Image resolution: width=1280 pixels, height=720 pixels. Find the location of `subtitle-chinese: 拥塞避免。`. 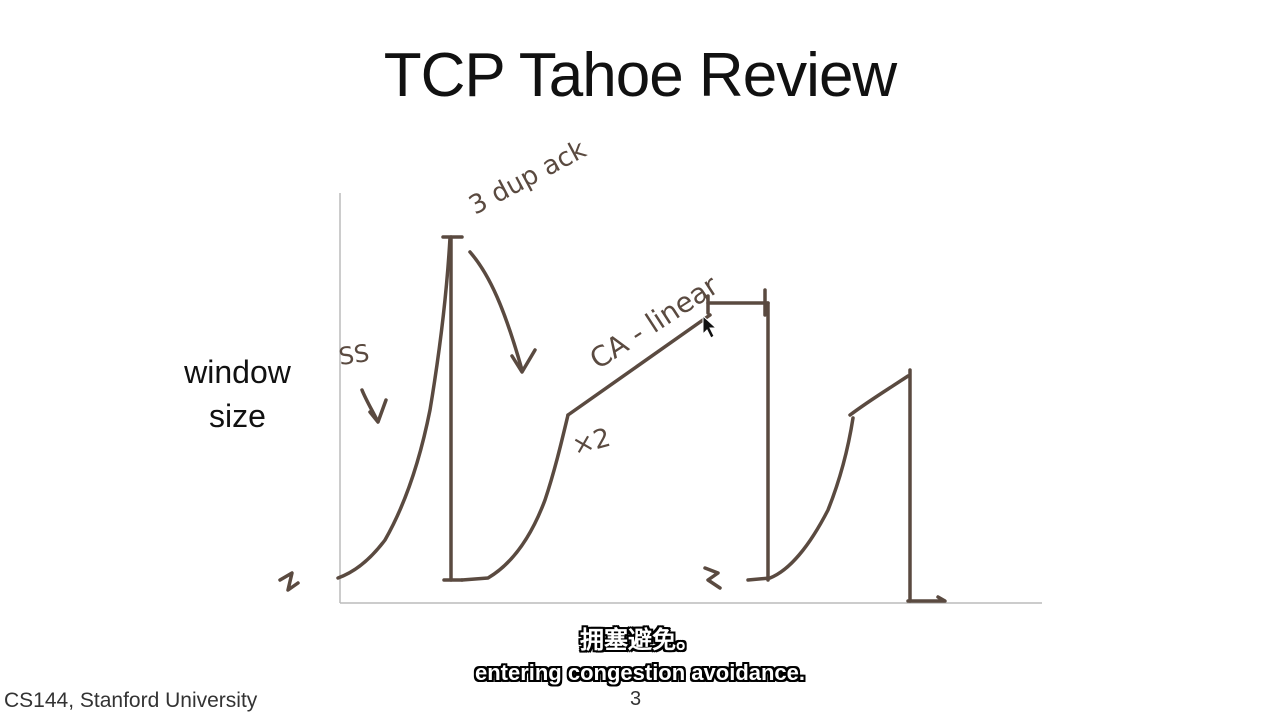

subtitle-chinese: 拥塞避免。 is located at coordinates (640, 640).